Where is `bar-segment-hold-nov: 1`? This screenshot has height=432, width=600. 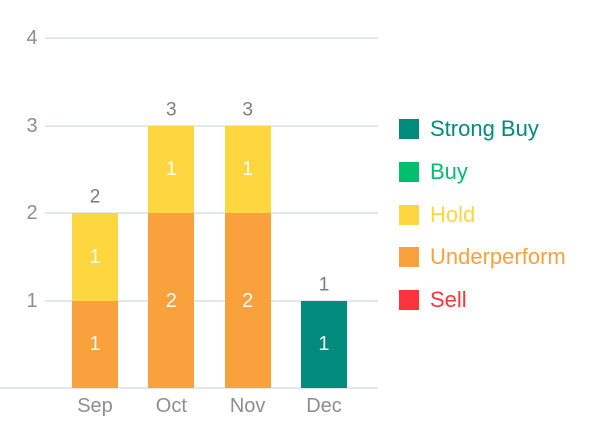
bar-segment-hold-nov: 1 is located at coordinates (247, 169).